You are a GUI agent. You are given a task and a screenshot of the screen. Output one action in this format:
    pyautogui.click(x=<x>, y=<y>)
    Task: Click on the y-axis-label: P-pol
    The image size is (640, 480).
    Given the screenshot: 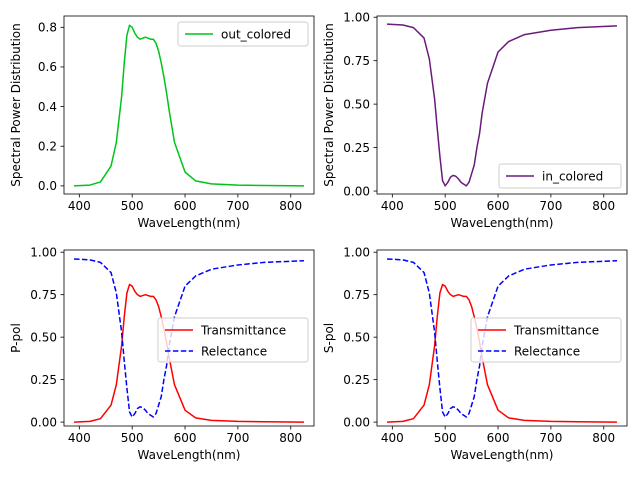 What is the action you would take?
    pyautogui.click(x=16, y=338)
    